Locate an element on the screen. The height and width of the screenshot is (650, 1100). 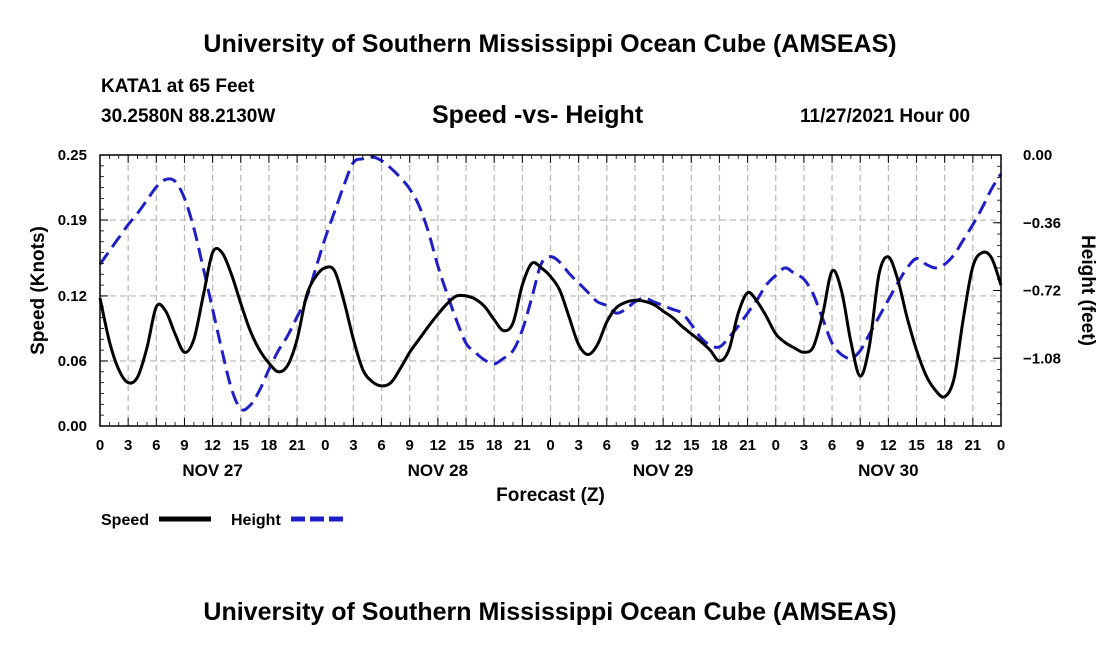
station-coordinates: 30.2580N 88.2130W is located at coordinates (188, 116).